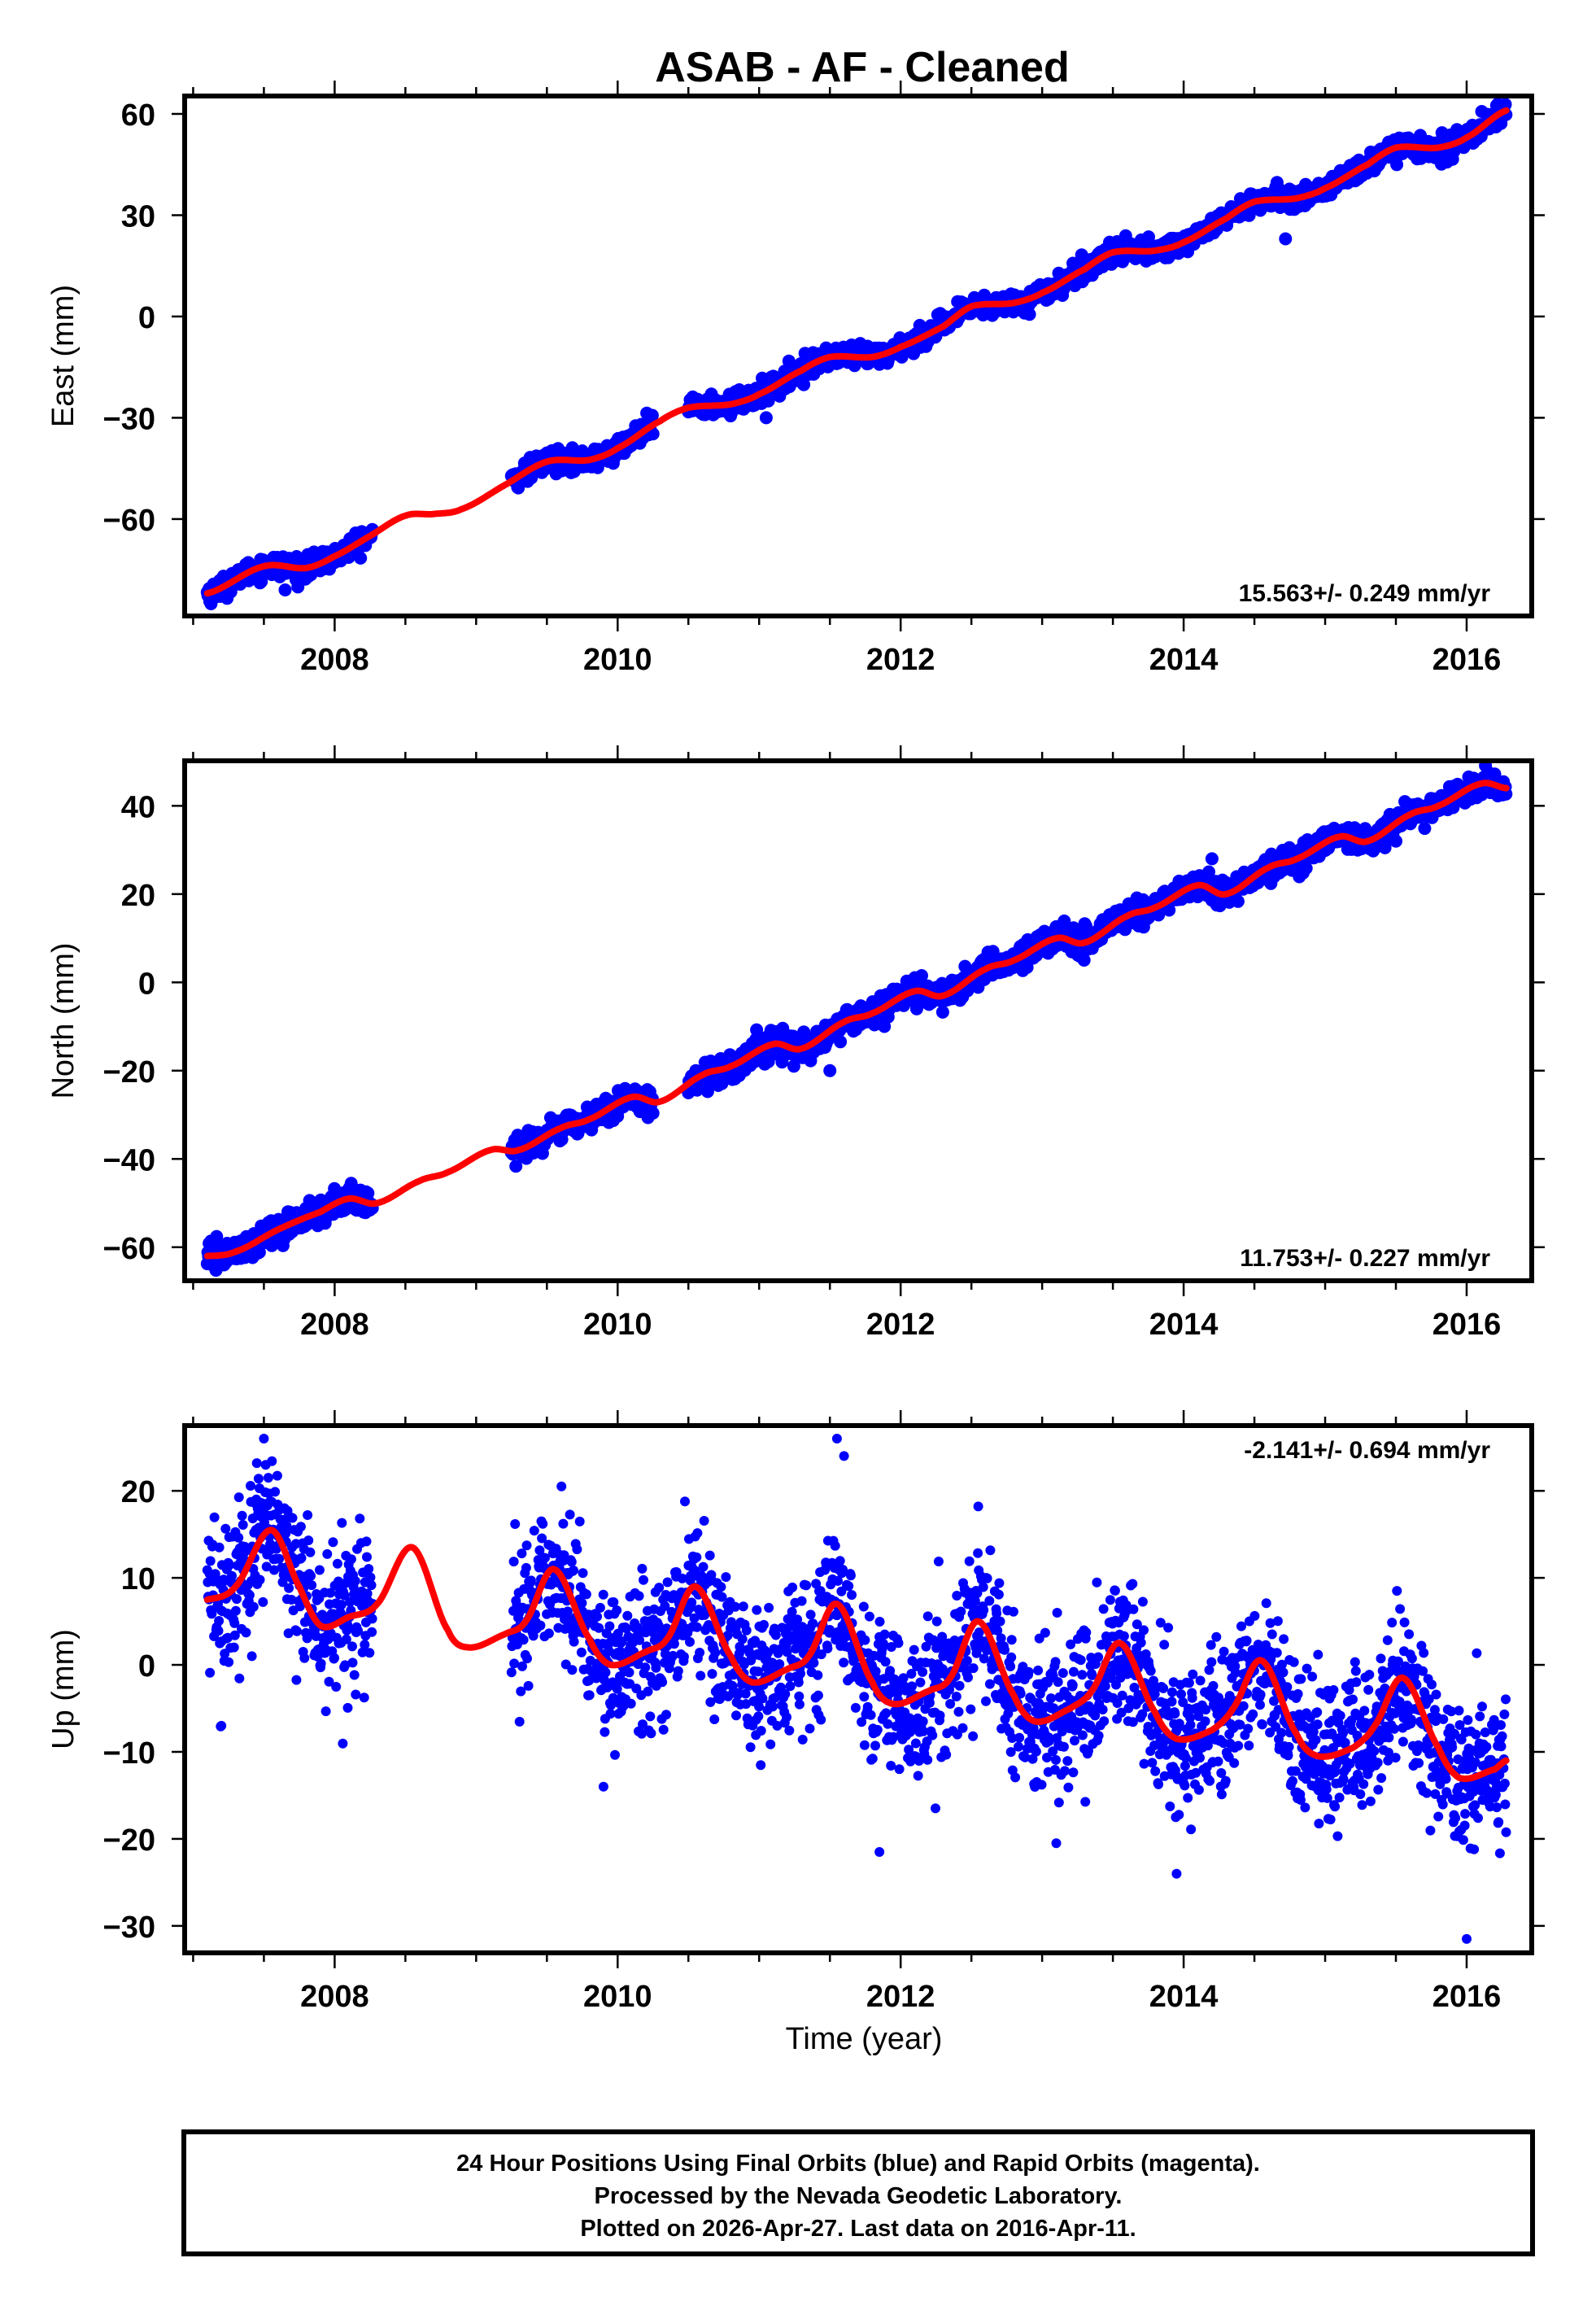 The height and width of the screenshot is (2306, 1596). I want to click on x-tick-label: 2016, so click(1467, 660).